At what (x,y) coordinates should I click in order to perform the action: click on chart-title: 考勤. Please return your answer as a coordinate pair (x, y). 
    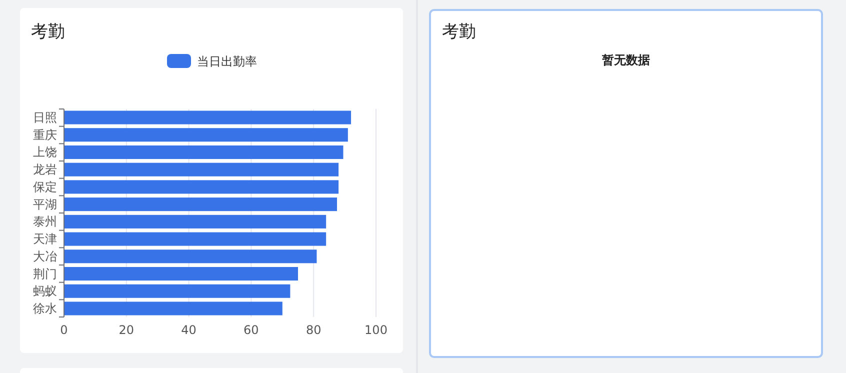
    Looking at the image, I should click on (48, 32).